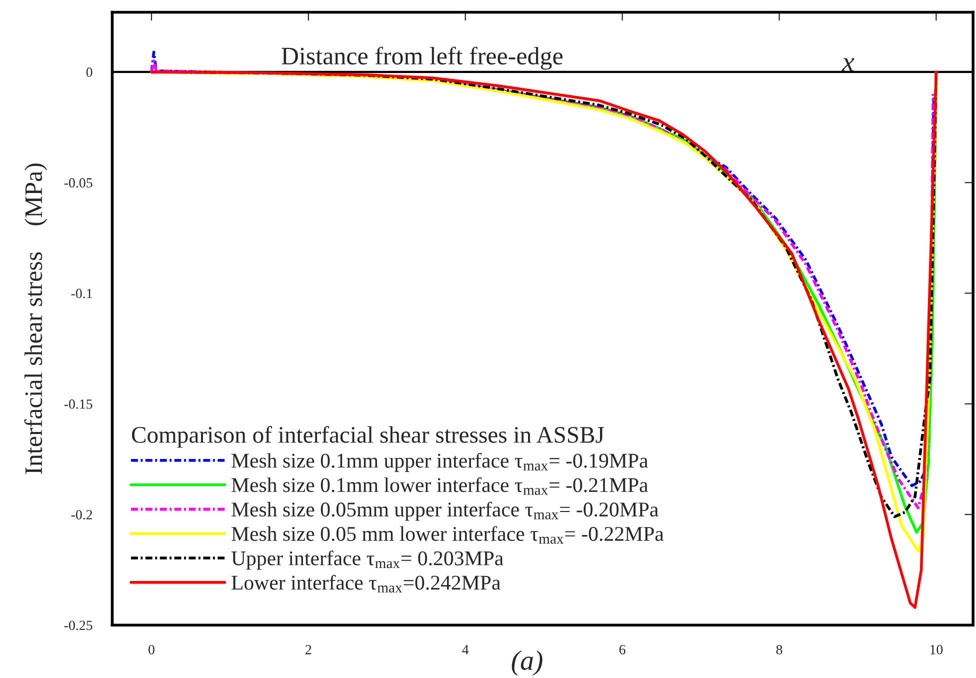 This screenshot has width=976, height=678. What do you see at coordinates (78, 404) in the screenshot?
I see `y-tick-label: -0.15` at bounding box center [78, 404].